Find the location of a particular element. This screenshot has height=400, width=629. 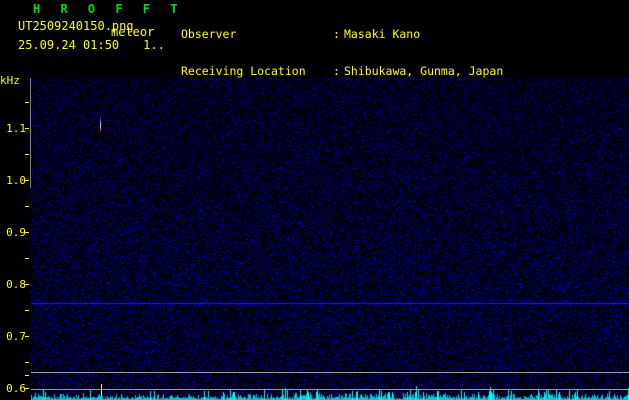

metadata-key: Receiving Location is located at coordinates (243, 71).